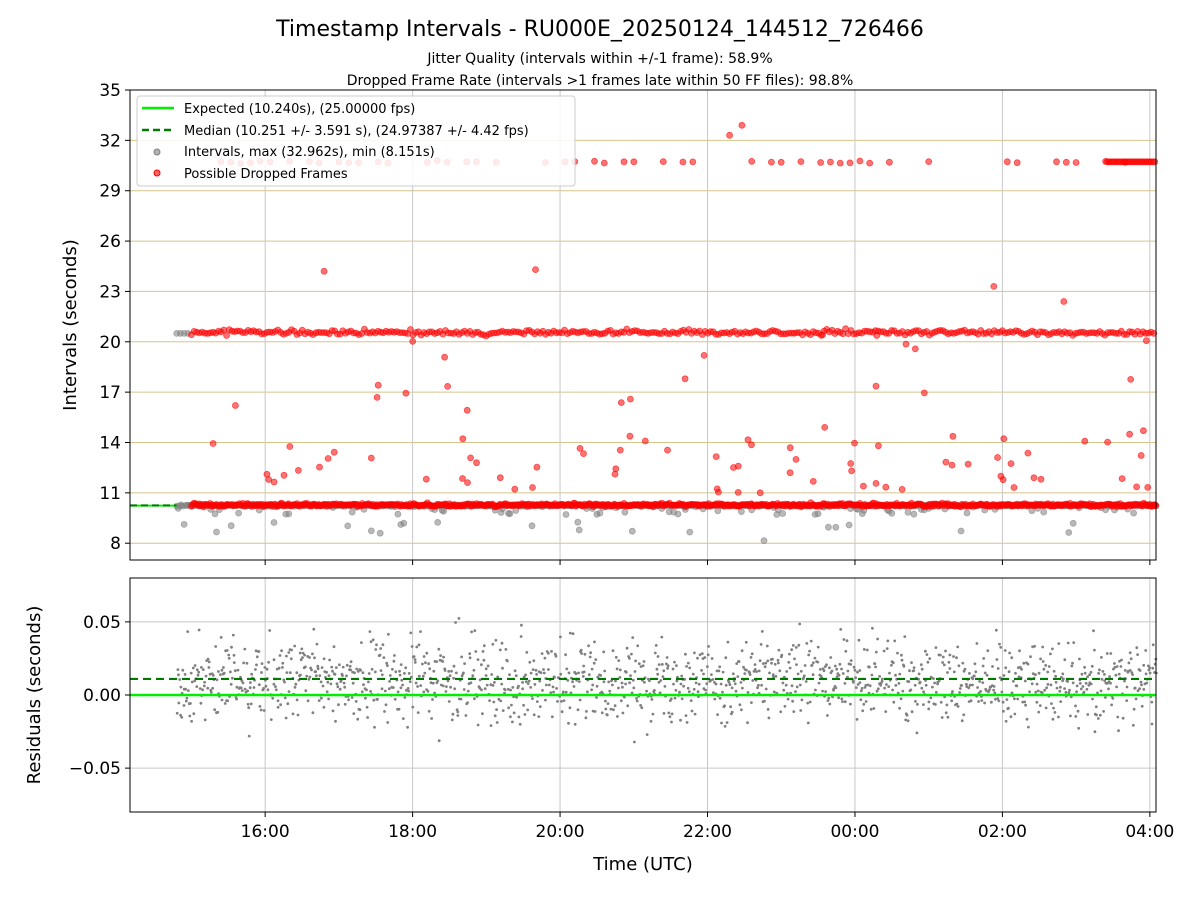  What do you see at coordinates (299, 109) in the screenshot?
I see `legend-expected-label: Expected (10.240s), (25.00000 fps)` at bounding box center [299, 109].